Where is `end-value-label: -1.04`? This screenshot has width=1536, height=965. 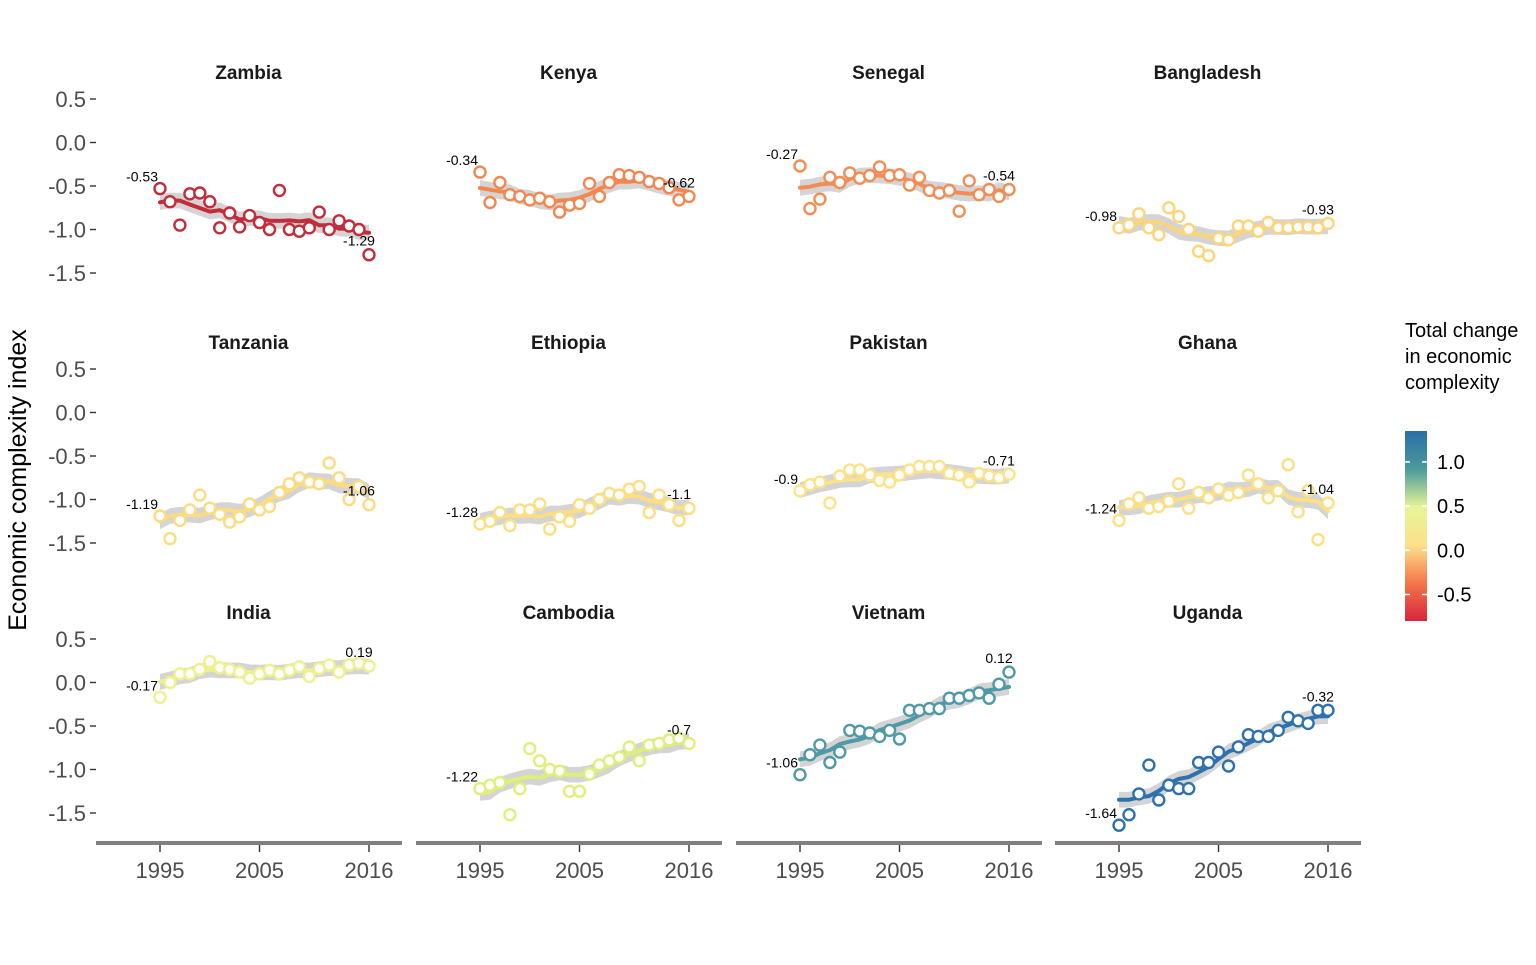
end-value-label: -1.04 is located at coordinates (1318, 489).